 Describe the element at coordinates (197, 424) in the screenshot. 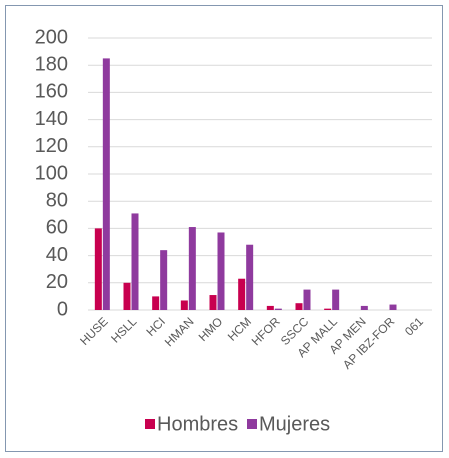

I see `legend-label: Hombres` at that location.